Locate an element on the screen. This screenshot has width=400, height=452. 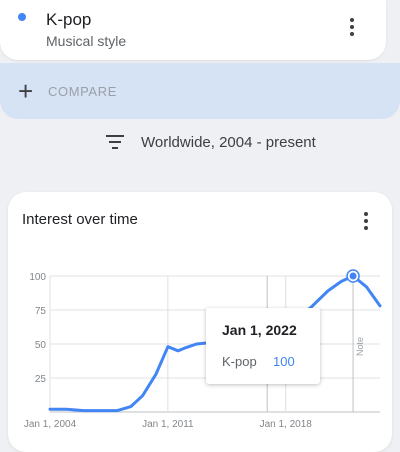
term-category: Musical style is located at coordinates (86, 41).